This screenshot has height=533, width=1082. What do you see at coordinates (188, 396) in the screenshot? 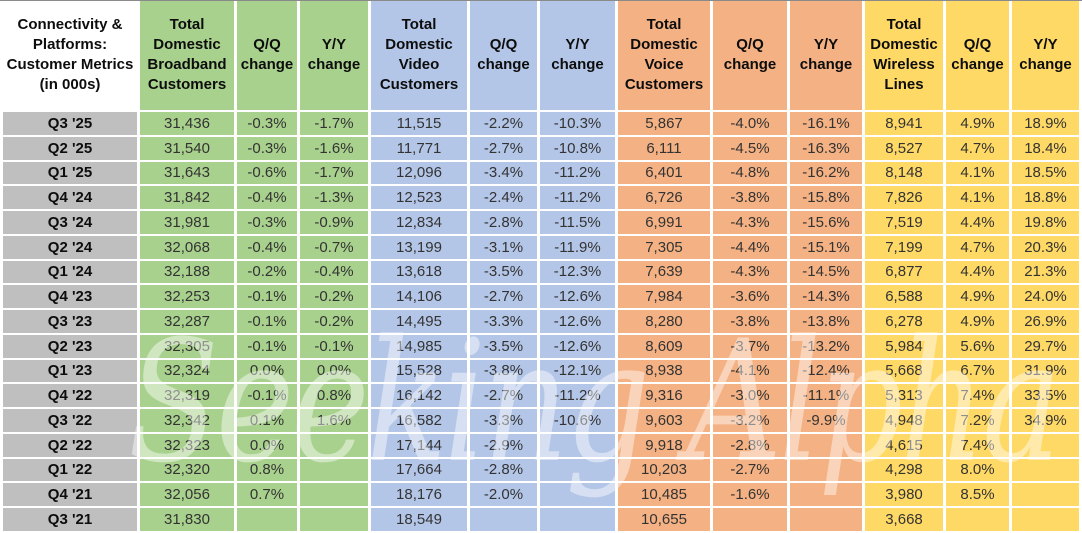
I see `broadband-customers-cell: 32,319` at bounding box center [188, 396].